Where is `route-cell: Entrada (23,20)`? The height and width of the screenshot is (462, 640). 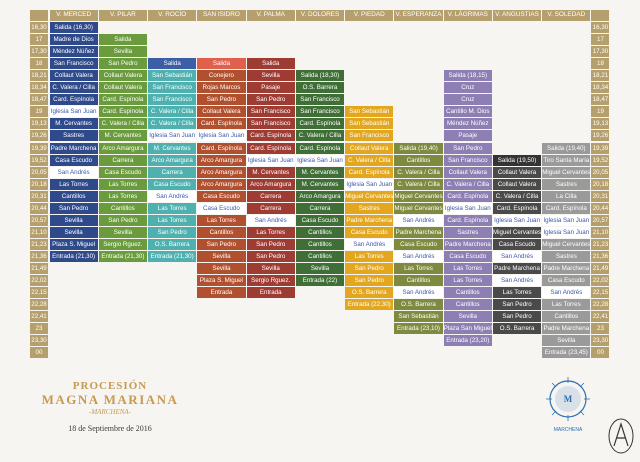 route-cell: Entrada (23,20) is located at coordinates (467, 341).